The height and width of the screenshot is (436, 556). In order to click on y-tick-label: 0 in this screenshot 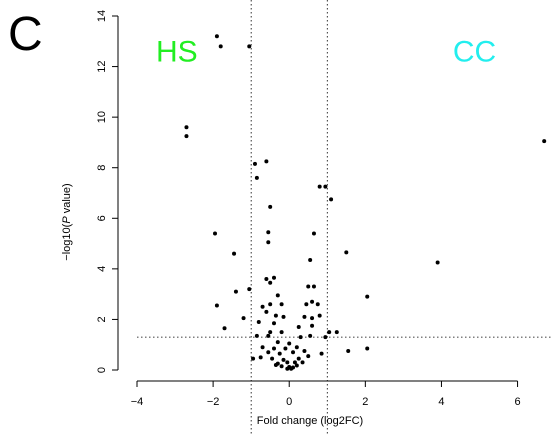, I will do `click(102, 370)`.